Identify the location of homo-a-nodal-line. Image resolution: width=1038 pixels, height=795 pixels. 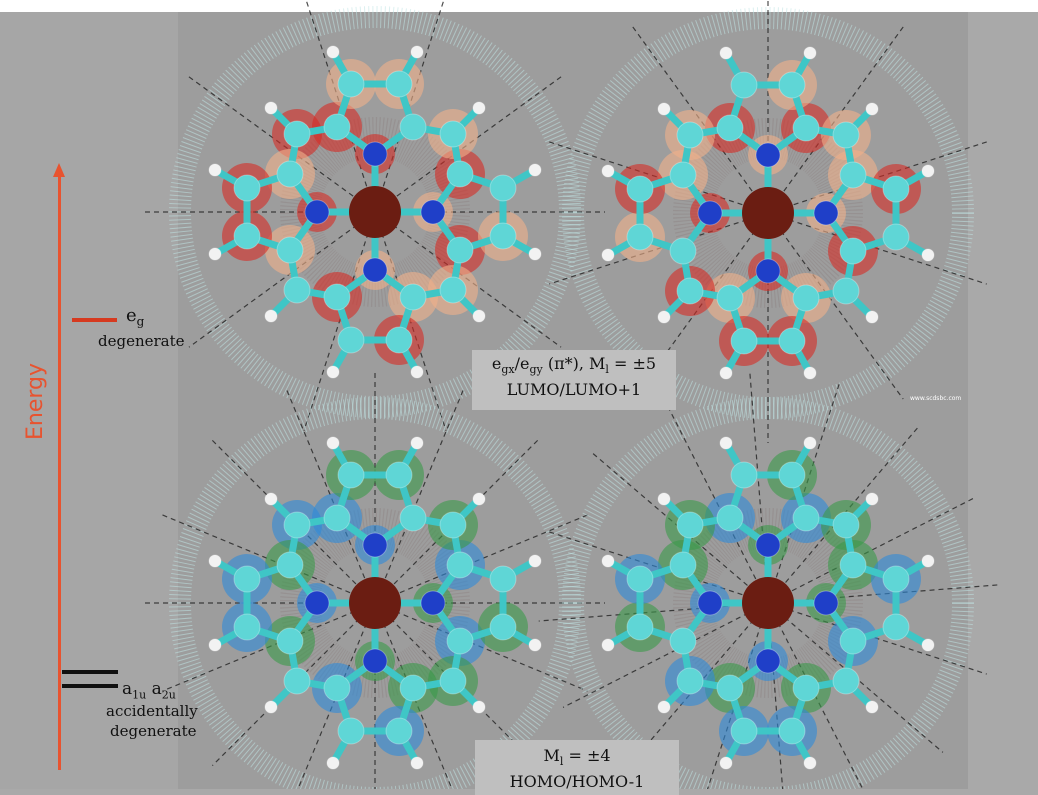
(375, 603).